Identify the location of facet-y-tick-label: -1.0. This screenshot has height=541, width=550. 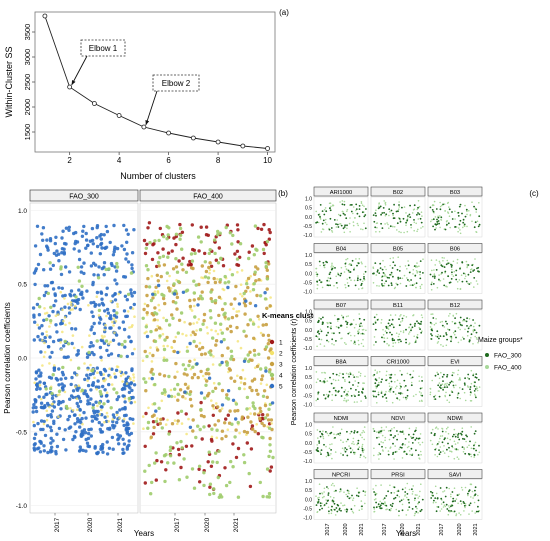
(307, 349).